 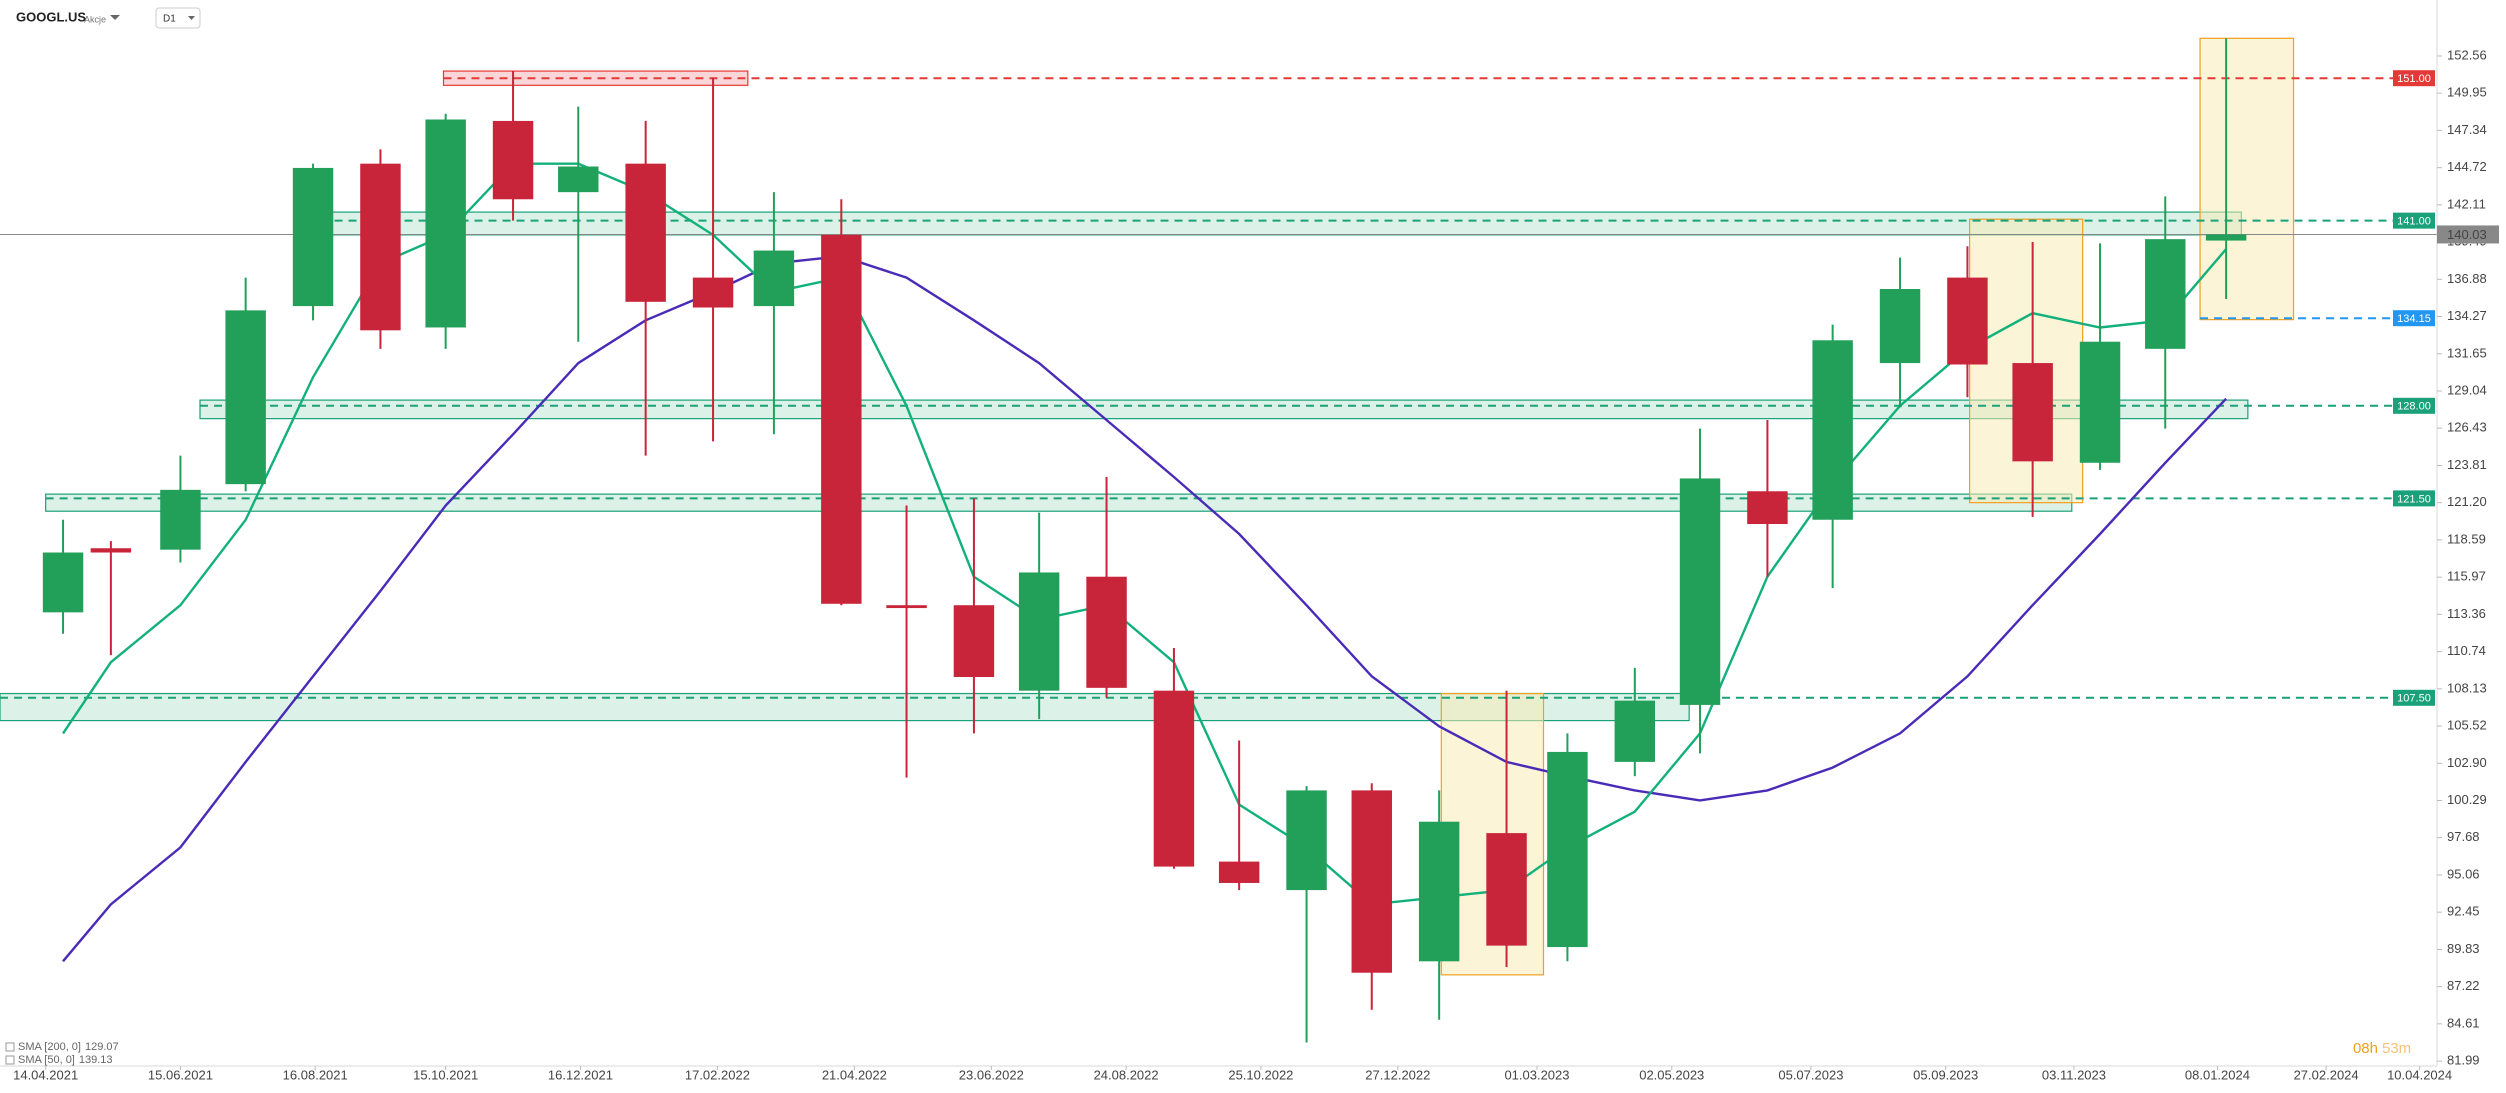 I want to click on y-tick-label: 144.72, so click(x=2467, y=166).